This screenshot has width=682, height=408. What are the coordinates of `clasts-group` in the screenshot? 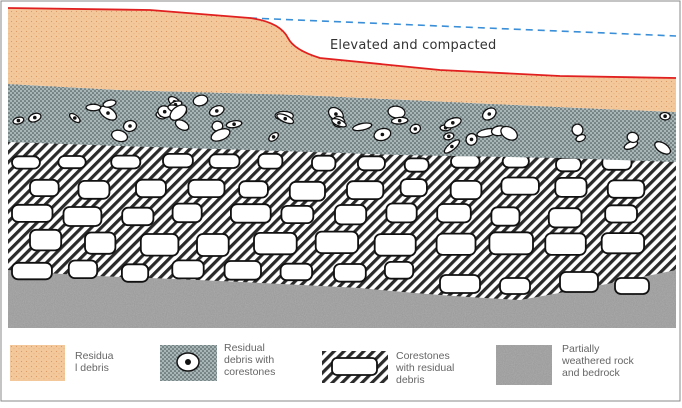 It's located at (342, 124).